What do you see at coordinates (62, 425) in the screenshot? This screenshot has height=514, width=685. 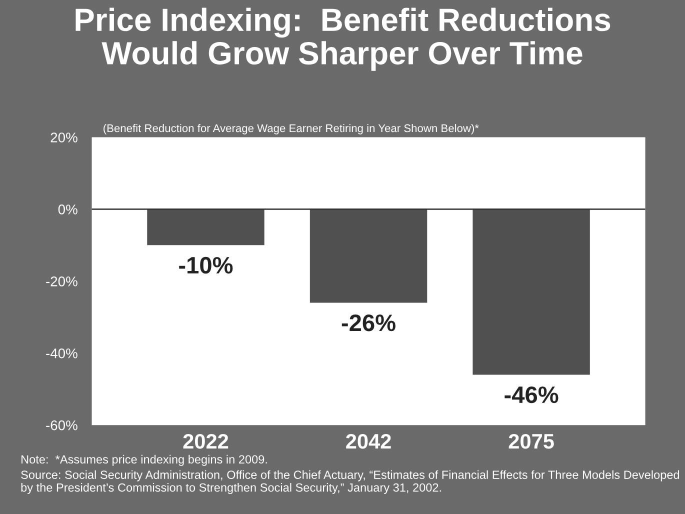 I see `y-tick-label: -60%` at bounding box center [62, 425].